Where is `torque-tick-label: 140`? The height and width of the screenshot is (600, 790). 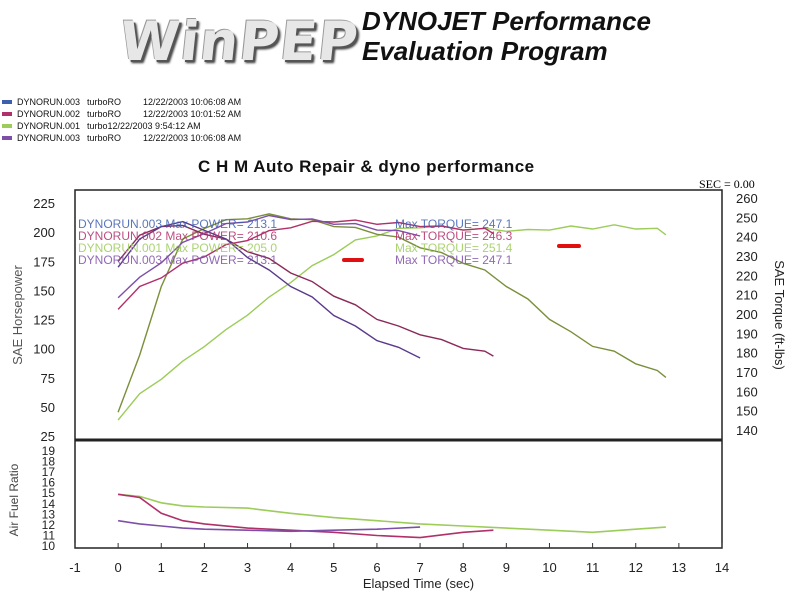
torque-tick-label: 140 is located at coordinates (747, 430).